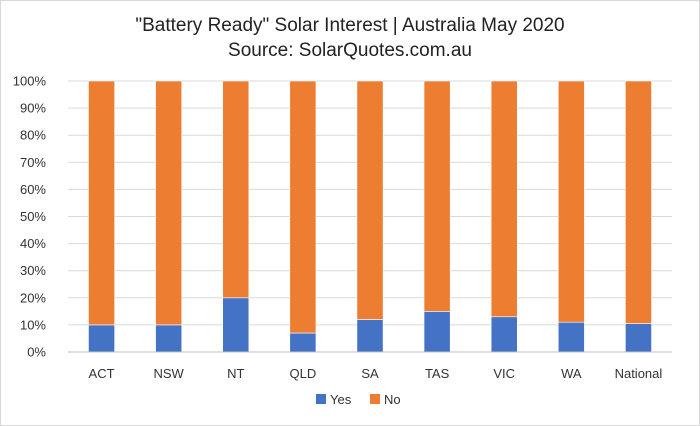 This screenshot has width=700, height=426. What do you see at coordinates (504, 373) in the screenshot?
I see `x-tick-label: VIC` at bounding box center [504, 373].